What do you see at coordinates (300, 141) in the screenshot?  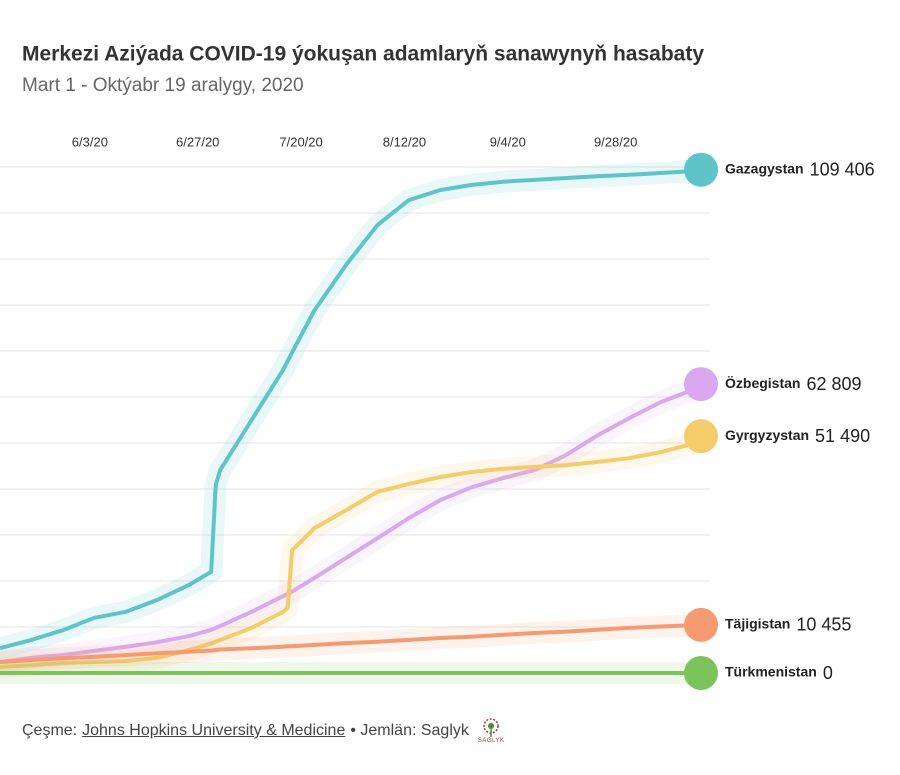 I see `x-tick-label: 7/20/20` at bounding box center [300, 141].